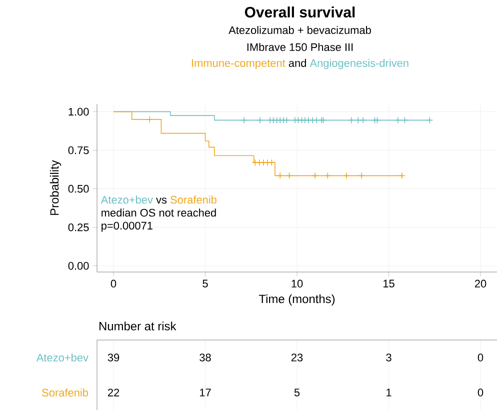  What do you see at coordinates (299, 30) in the screenshot?
I see `chart-subtitle: Atezolizumab + bevacizumab` at bounding box center [299, 30].